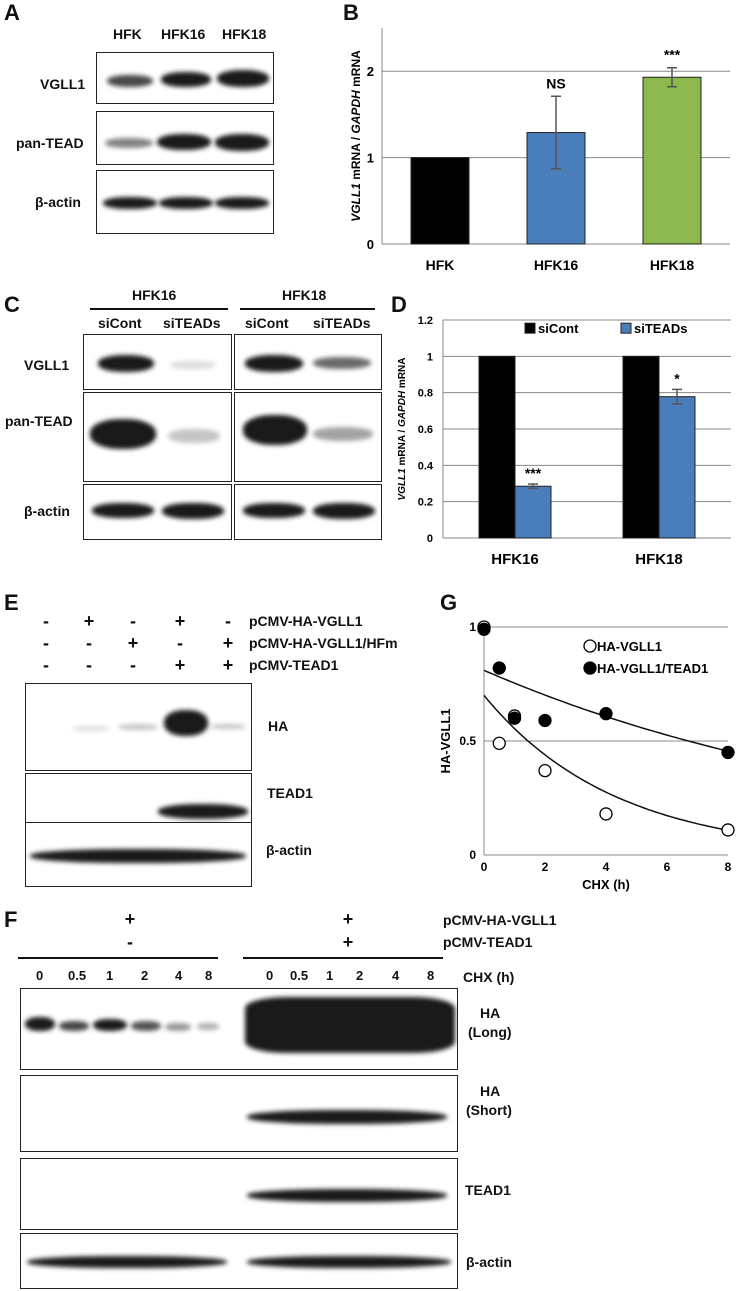 The width and height of the screenshot is (737, 1291). I want to click on panel-a-row-beta-actin: β-actin, so click(58, 202).